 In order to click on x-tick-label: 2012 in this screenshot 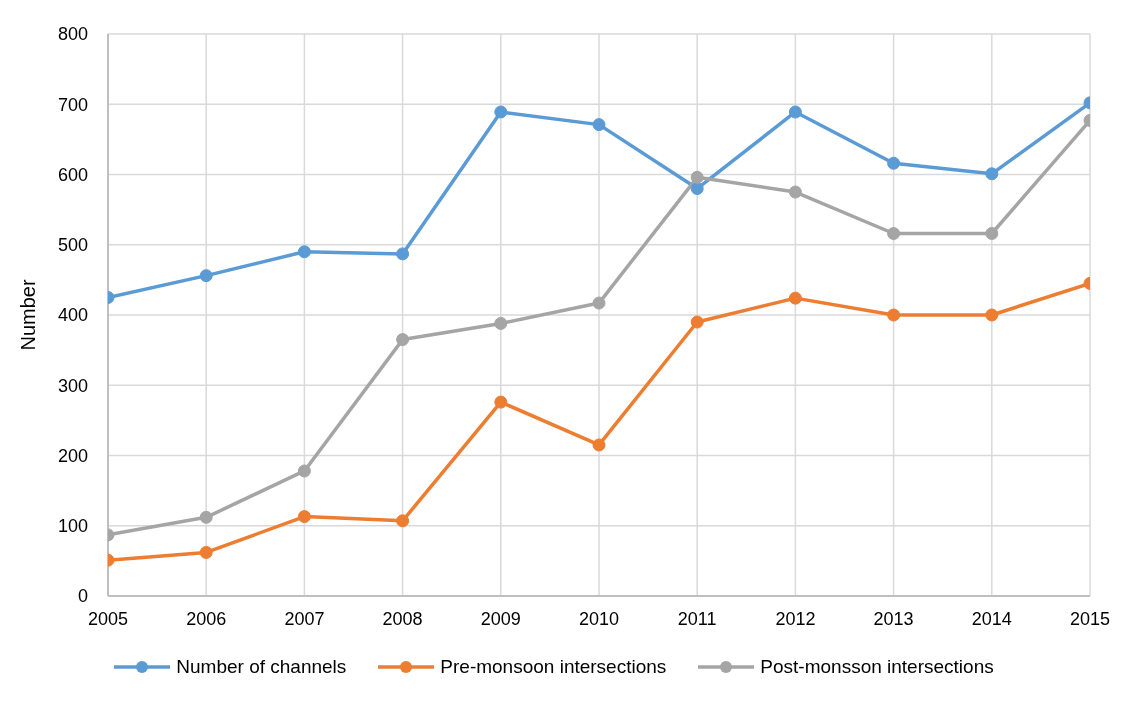, I will do `click(795, 618)`.